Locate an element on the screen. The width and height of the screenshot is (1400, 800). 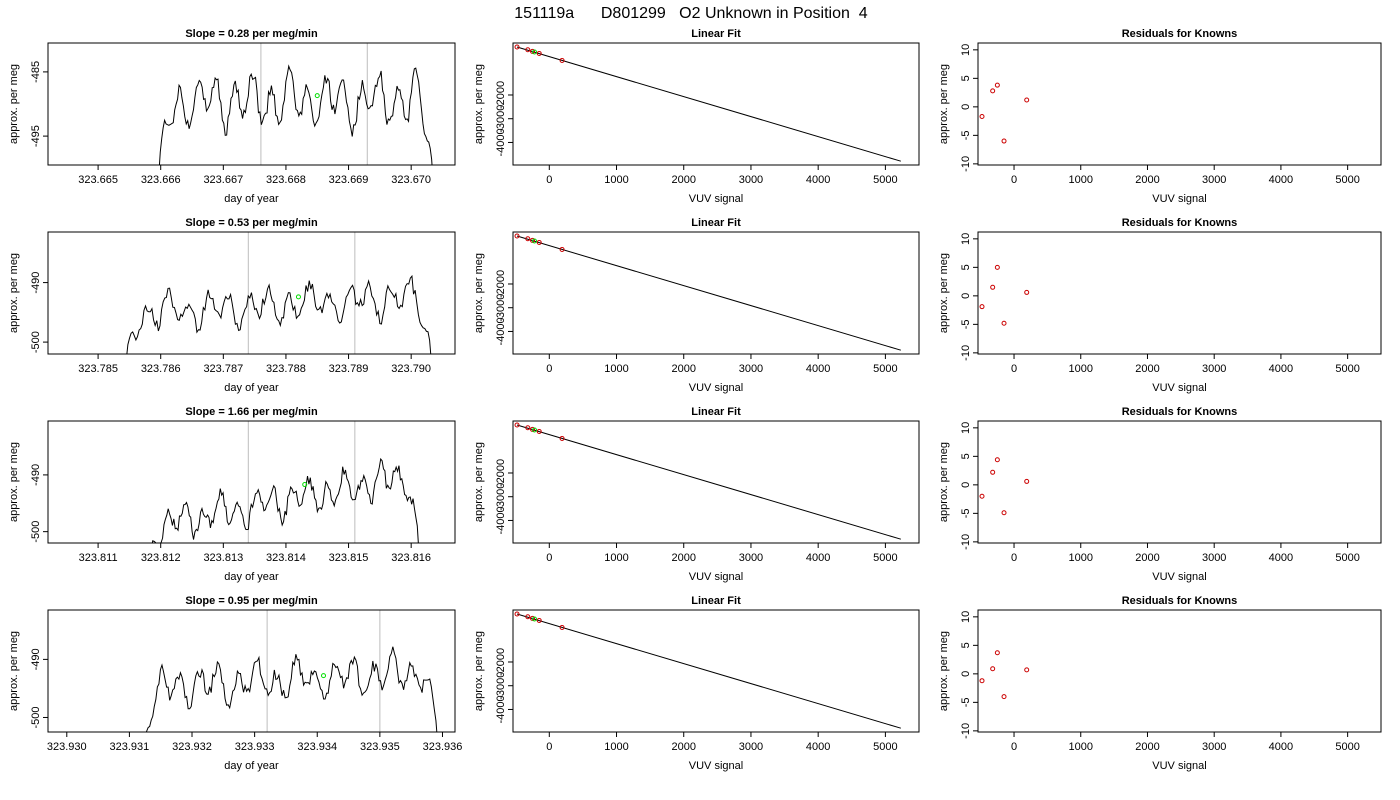
panel-title: Residuals for Knowns is located at coordinates (1180, 223).